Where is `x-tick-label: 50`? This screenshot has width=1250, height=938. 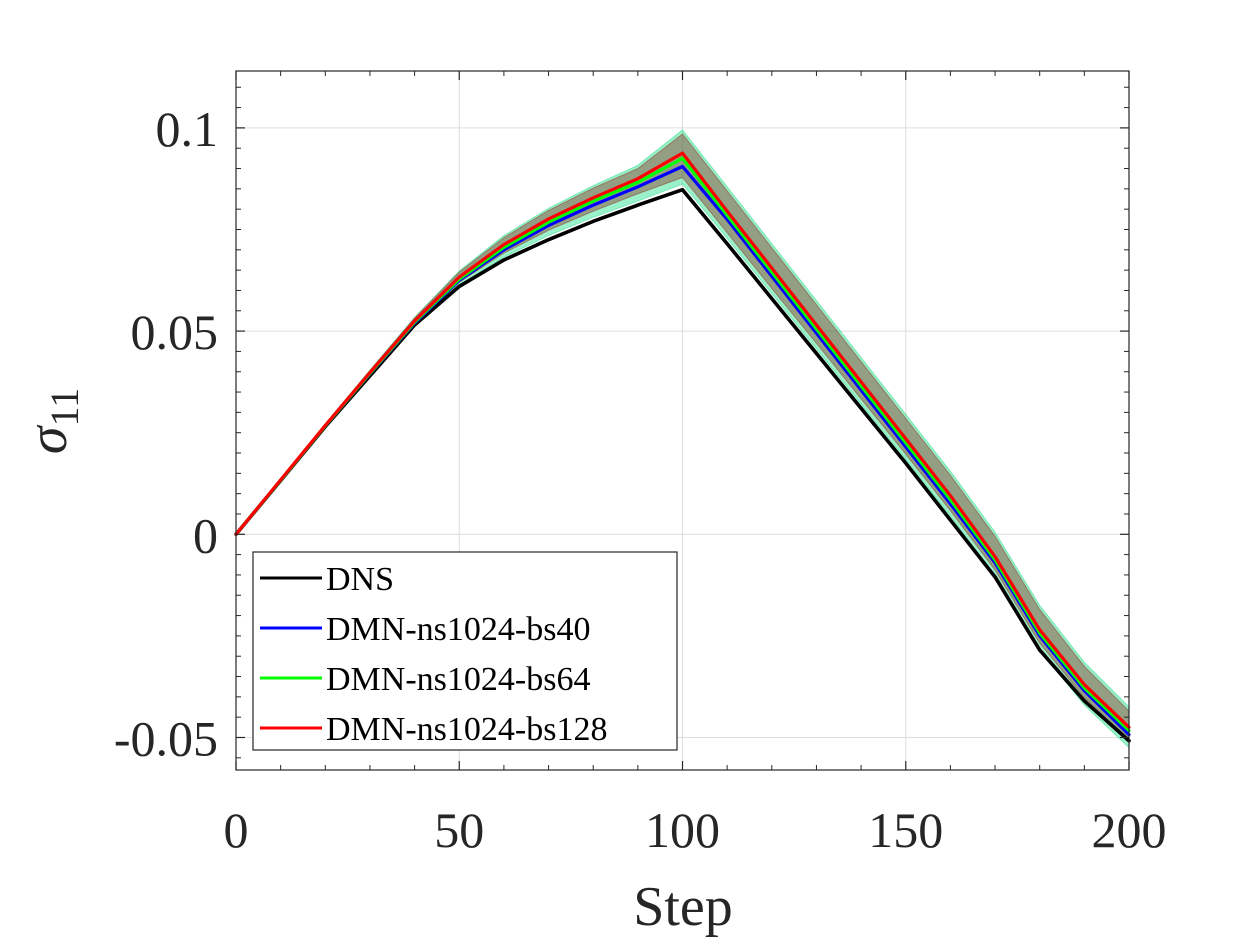
x-tick-label: 50 is located at coordinates (459, 830).